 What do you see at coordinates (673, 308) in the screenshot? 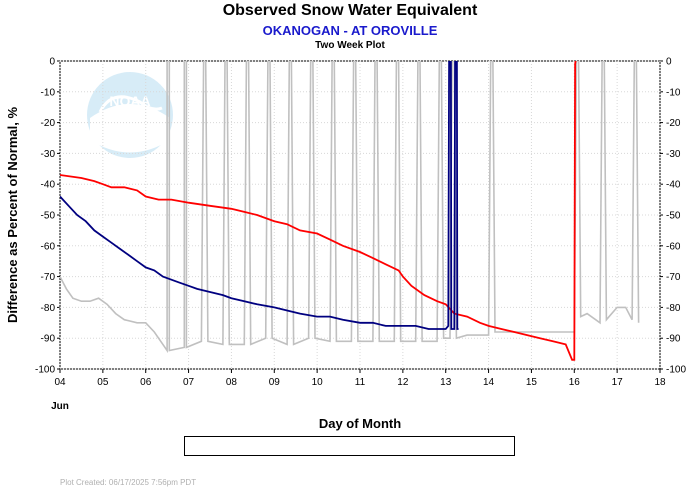
I see `y-tick-label-right: -80` at bounding box center [673, 308].